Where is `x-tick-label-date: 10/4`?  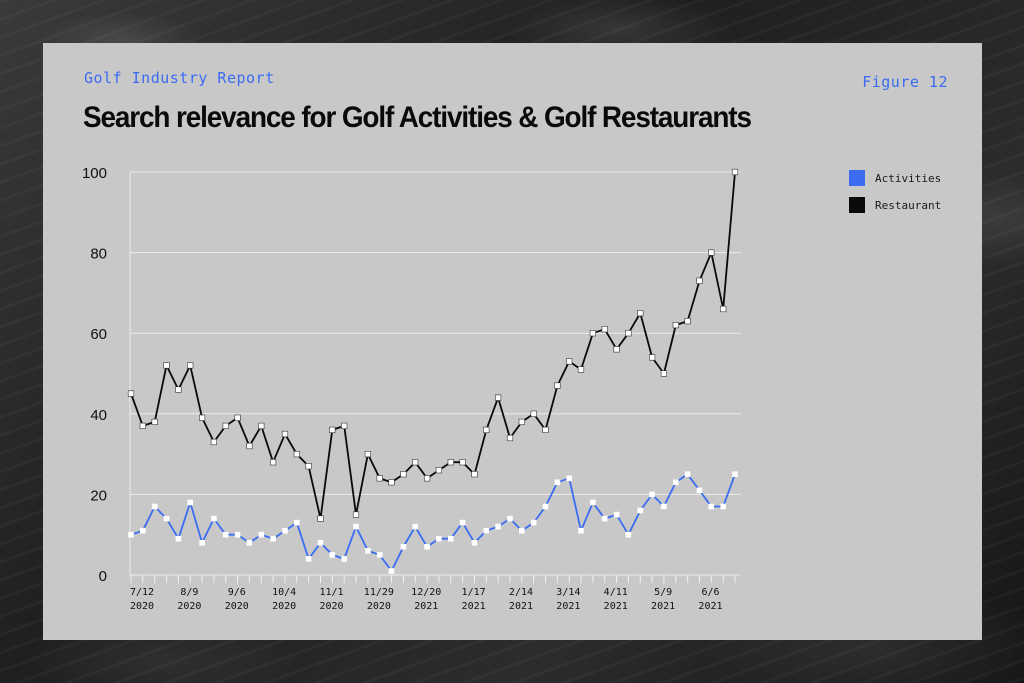
x-tick-label-date: 10/4 is located at coordinates (284, 592).